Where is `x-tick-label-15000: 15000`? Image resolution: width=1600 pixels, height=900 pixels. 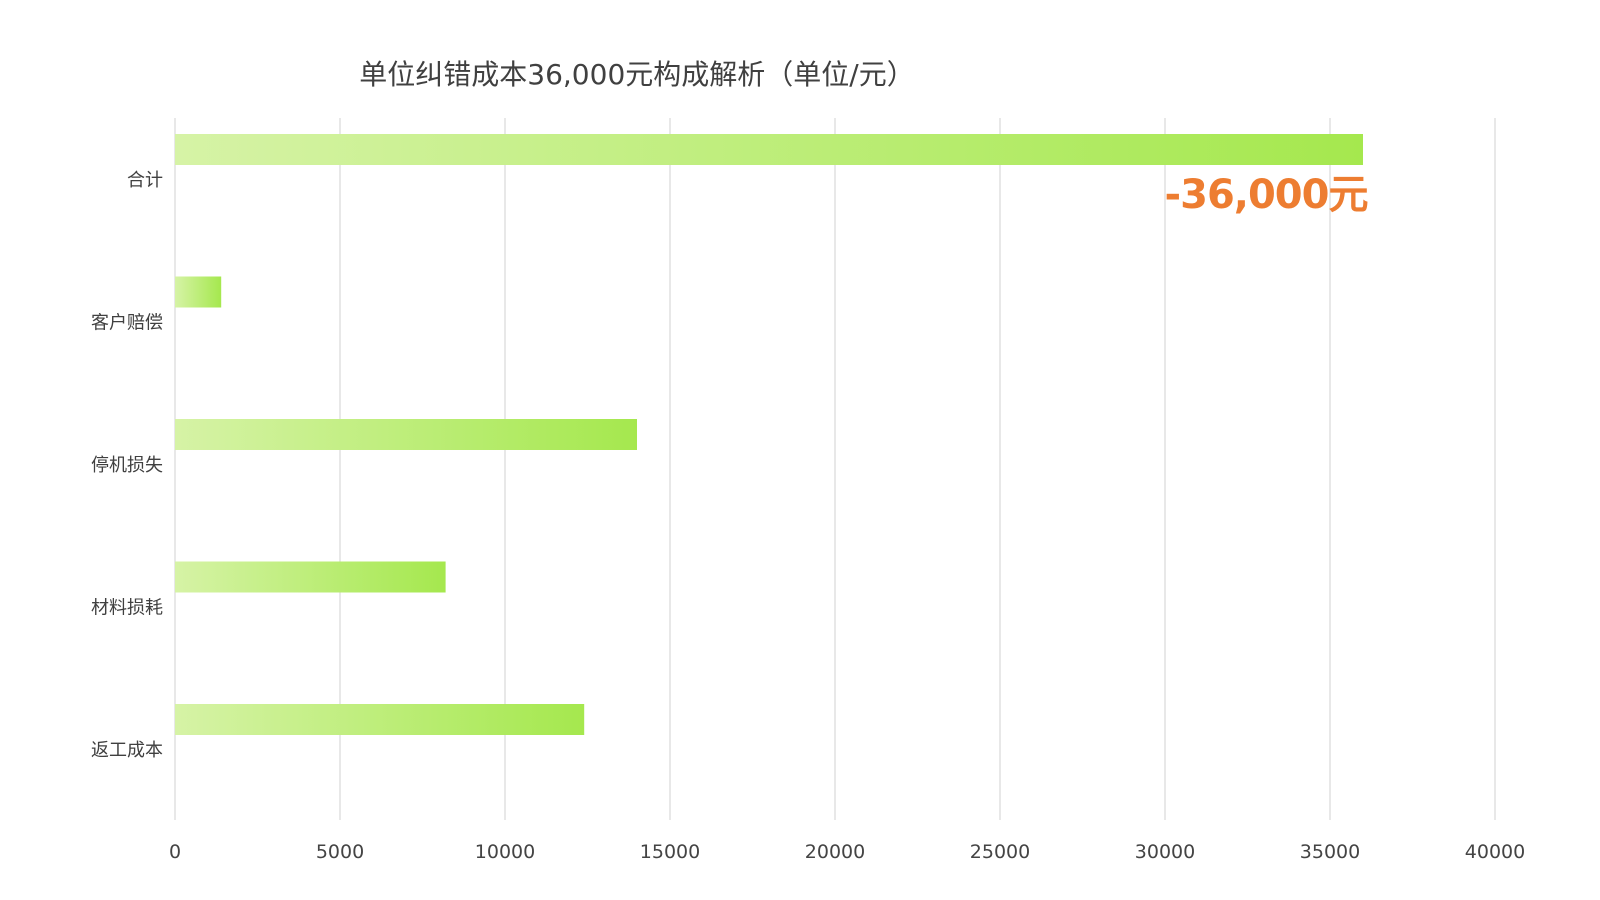 x-tick-label-15000: 15000 is located at coordinates (670, 852).